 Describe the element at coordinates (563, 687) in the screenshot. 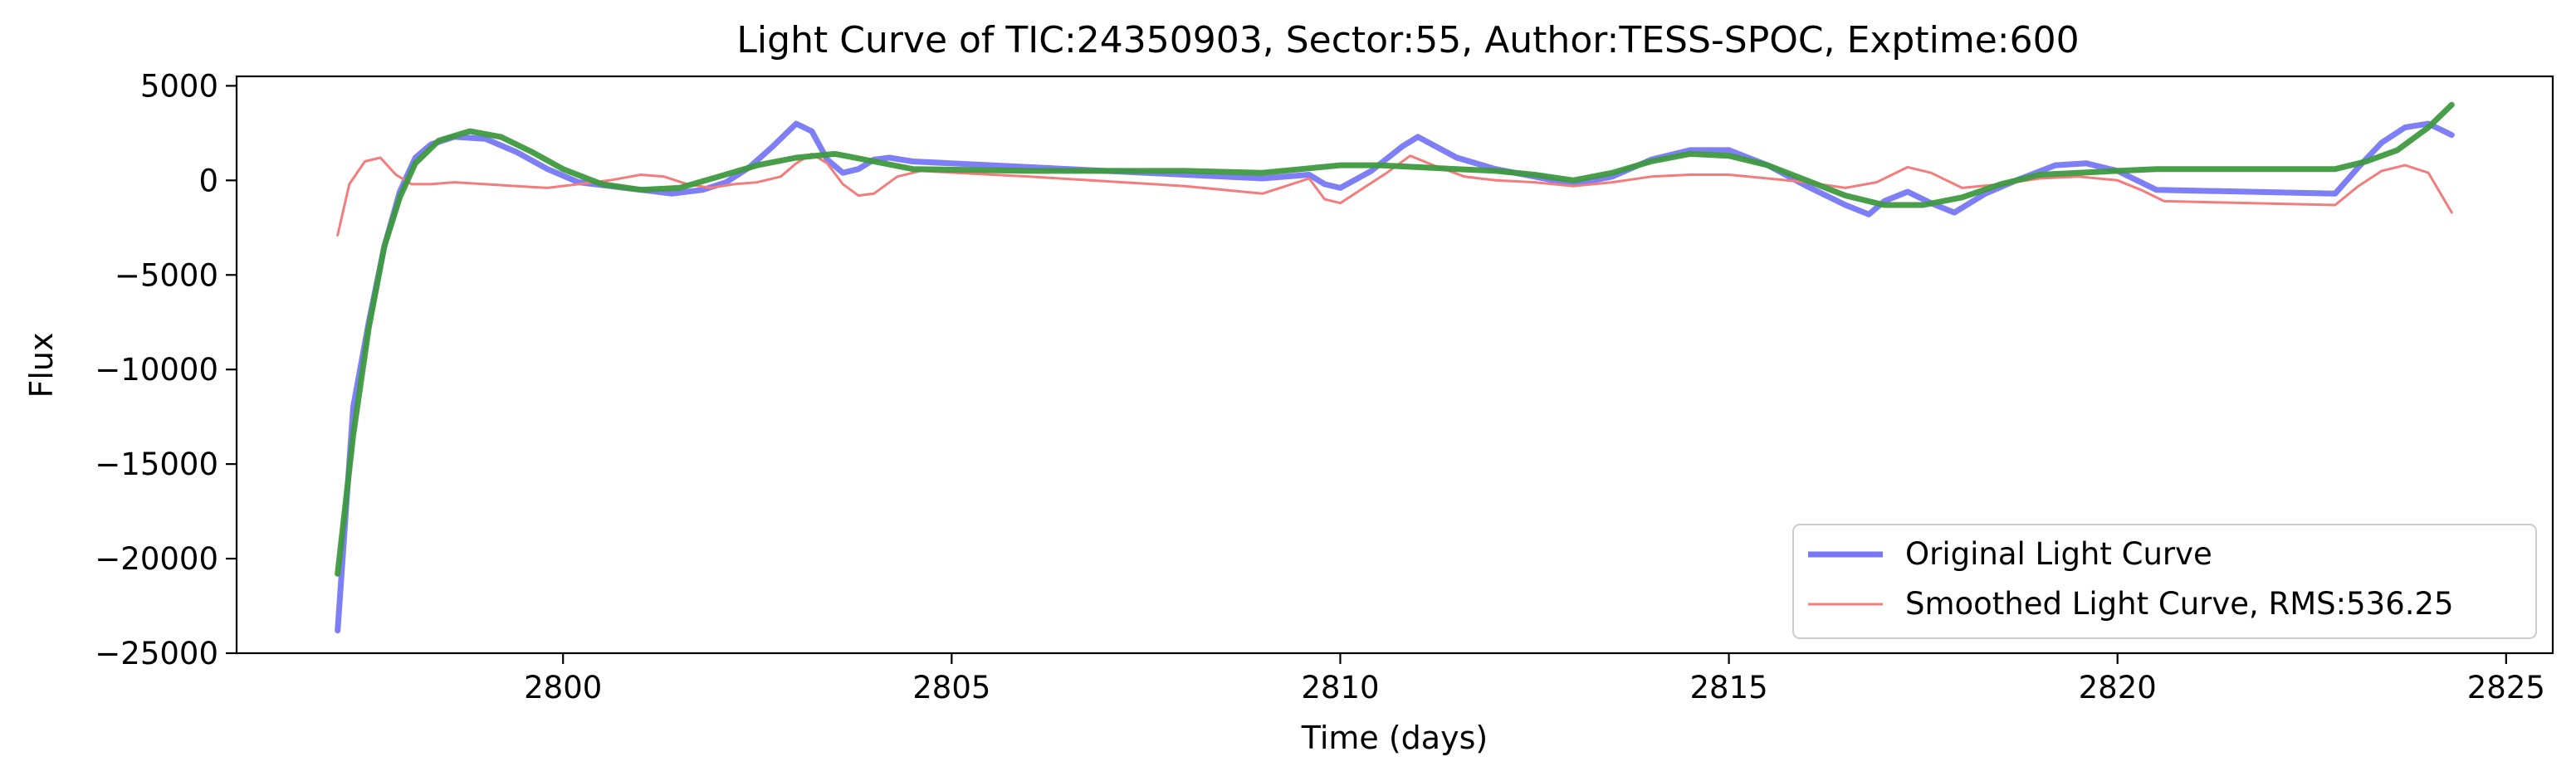

I see `x-tick-label: 2800` at that location.